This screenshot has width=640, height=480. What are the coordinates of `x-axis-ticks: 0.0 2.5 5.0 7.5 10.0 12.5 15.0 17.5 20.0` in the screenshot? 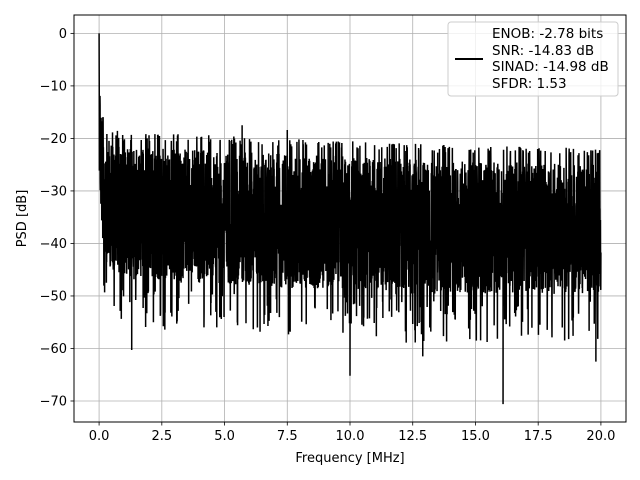 It's located at (352, 433).